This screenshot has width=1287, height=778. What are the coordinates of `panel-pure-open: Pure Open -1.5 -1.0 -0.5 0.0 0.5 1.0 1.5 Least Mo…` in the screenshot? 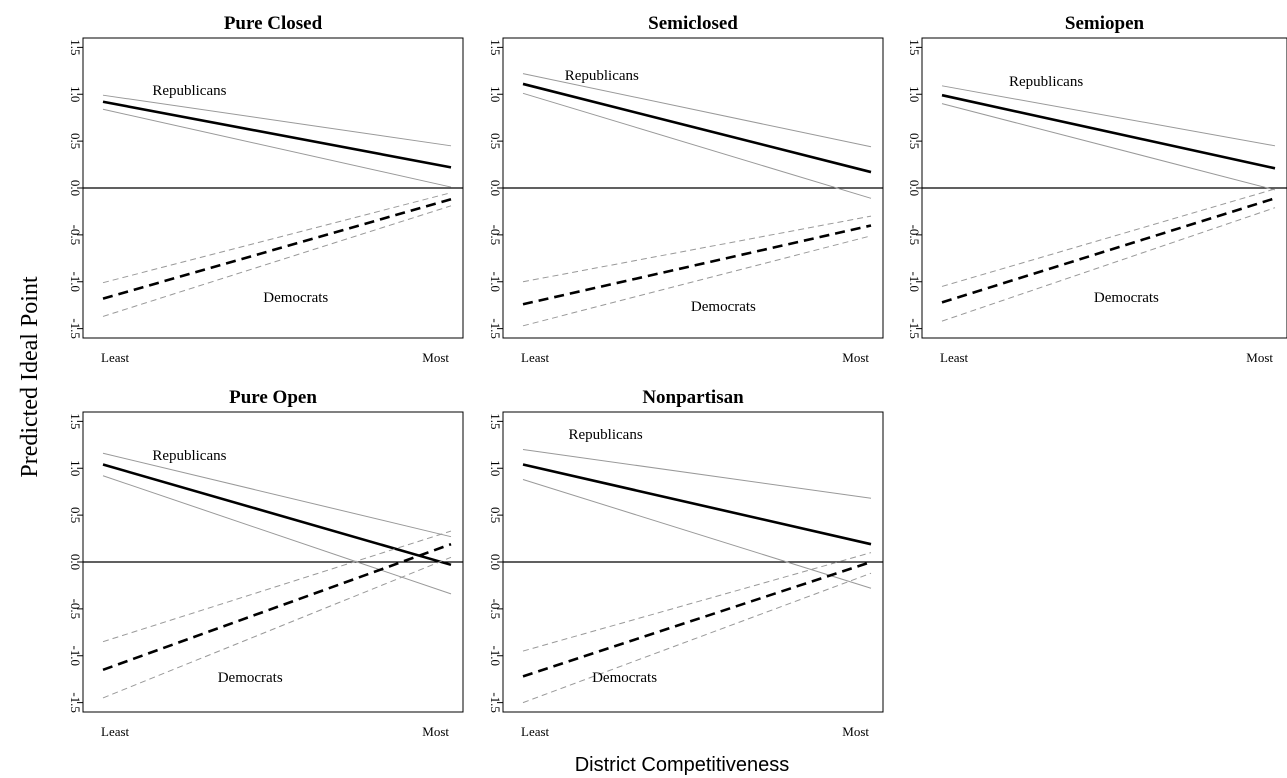 It's located at (266, 563).